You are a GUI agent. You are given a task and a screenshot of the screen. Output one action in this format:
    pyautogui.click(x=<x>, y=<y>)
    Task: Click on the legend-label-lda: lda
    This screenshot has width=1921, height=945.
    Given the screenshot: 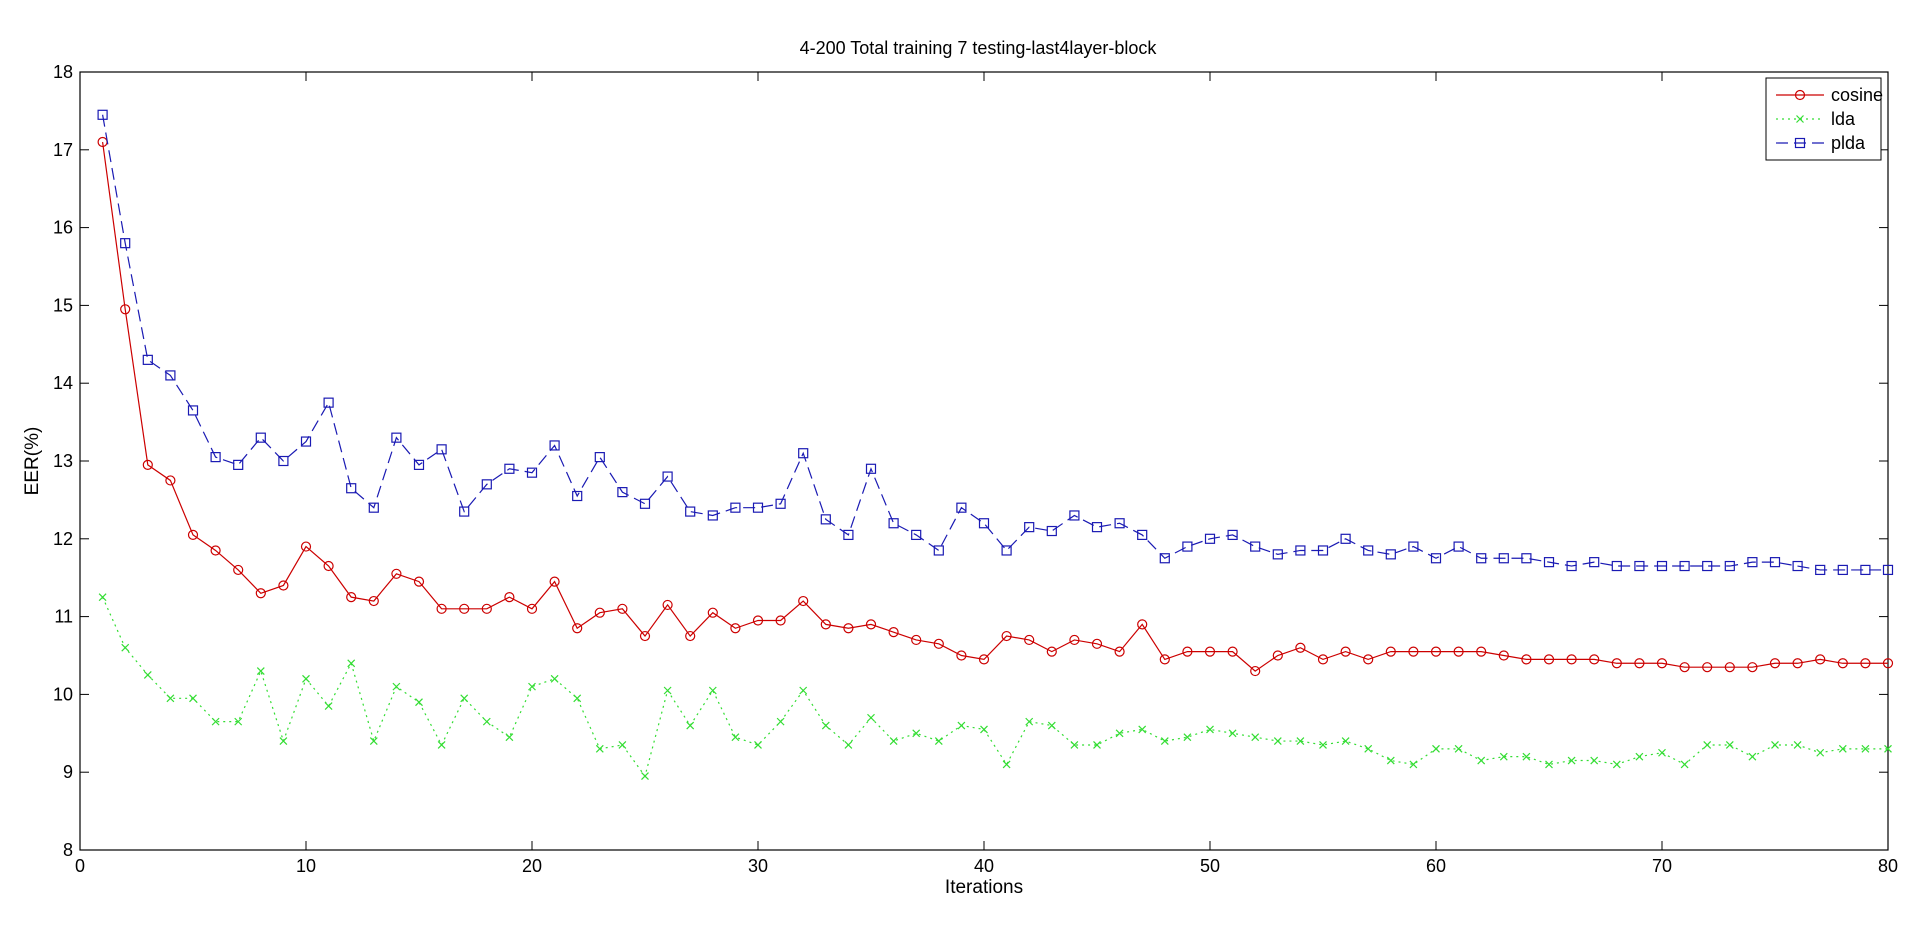 What is the action you would take?
    pyautogui.click(x=1843, y=119)
    